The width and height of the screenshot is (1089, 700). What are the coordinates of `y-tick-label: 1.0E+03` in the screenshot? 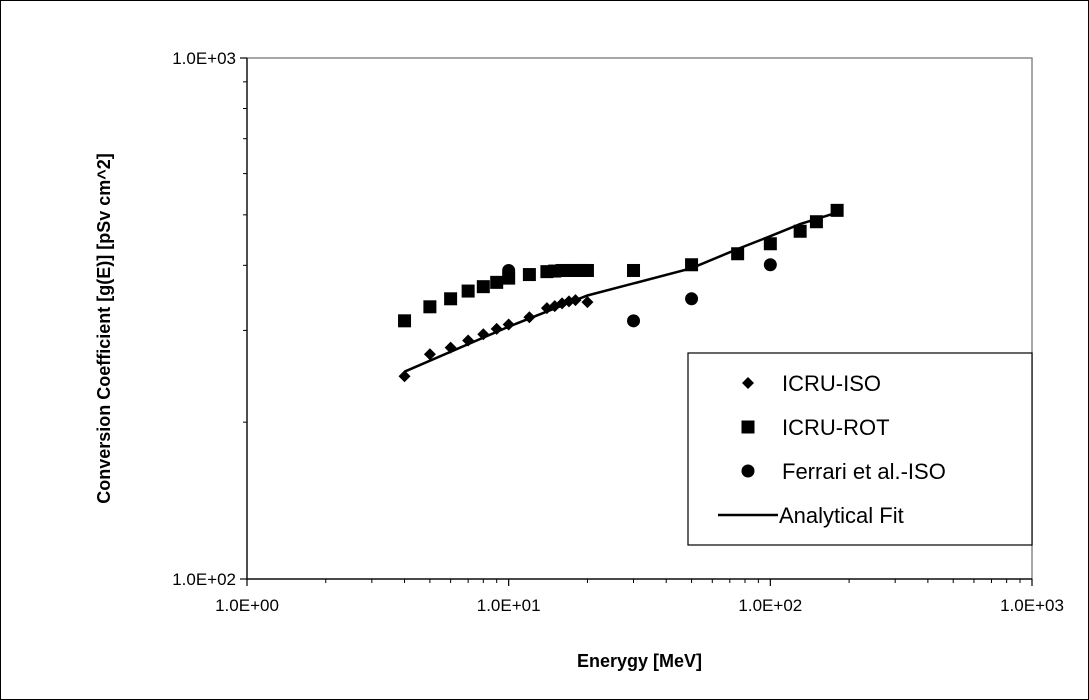 It's located at (204, 58).